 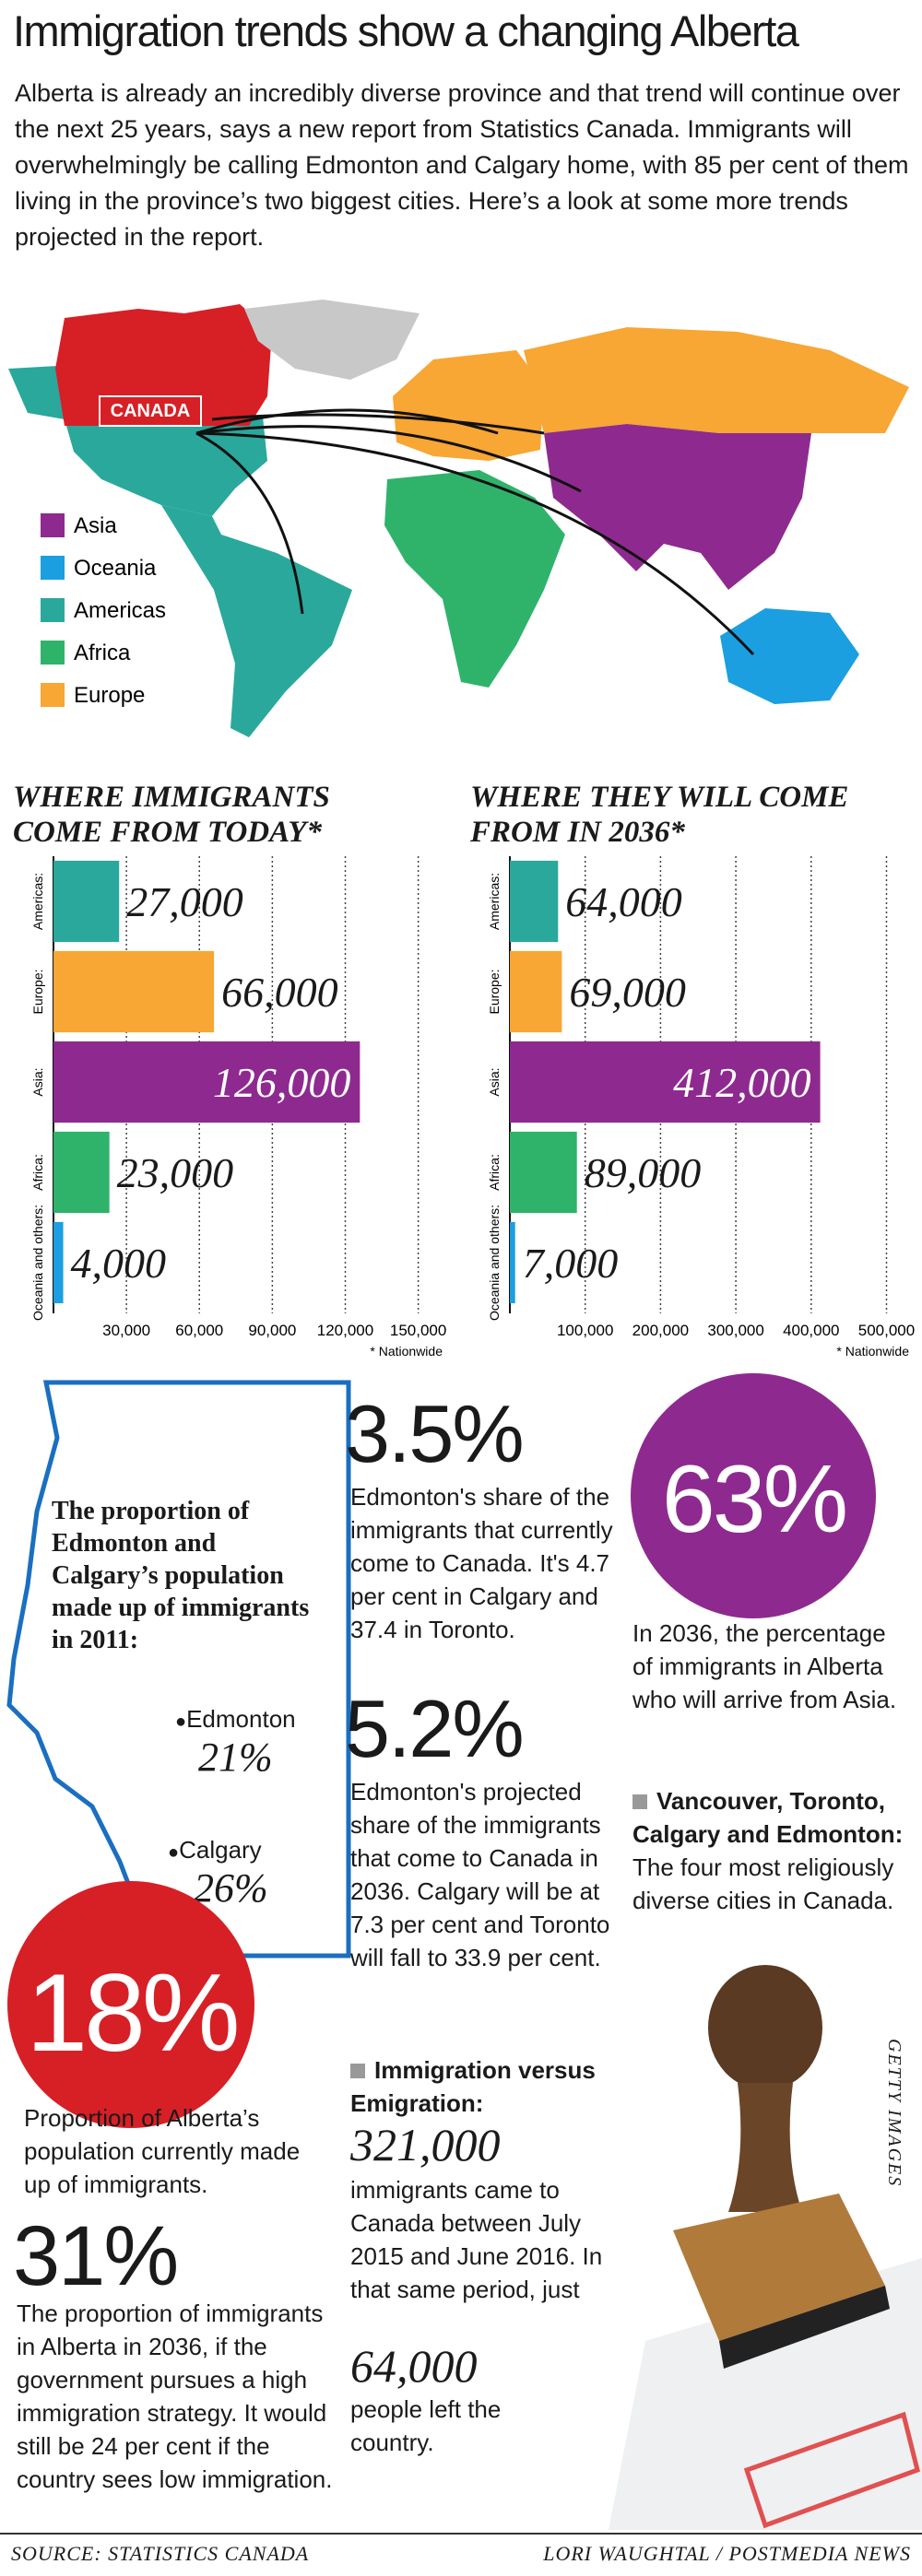 What do you see at coordinates (199, 1330) in the screenshot?
I see `x-tick-label: 60,000` at bounding box center [199, 1330].